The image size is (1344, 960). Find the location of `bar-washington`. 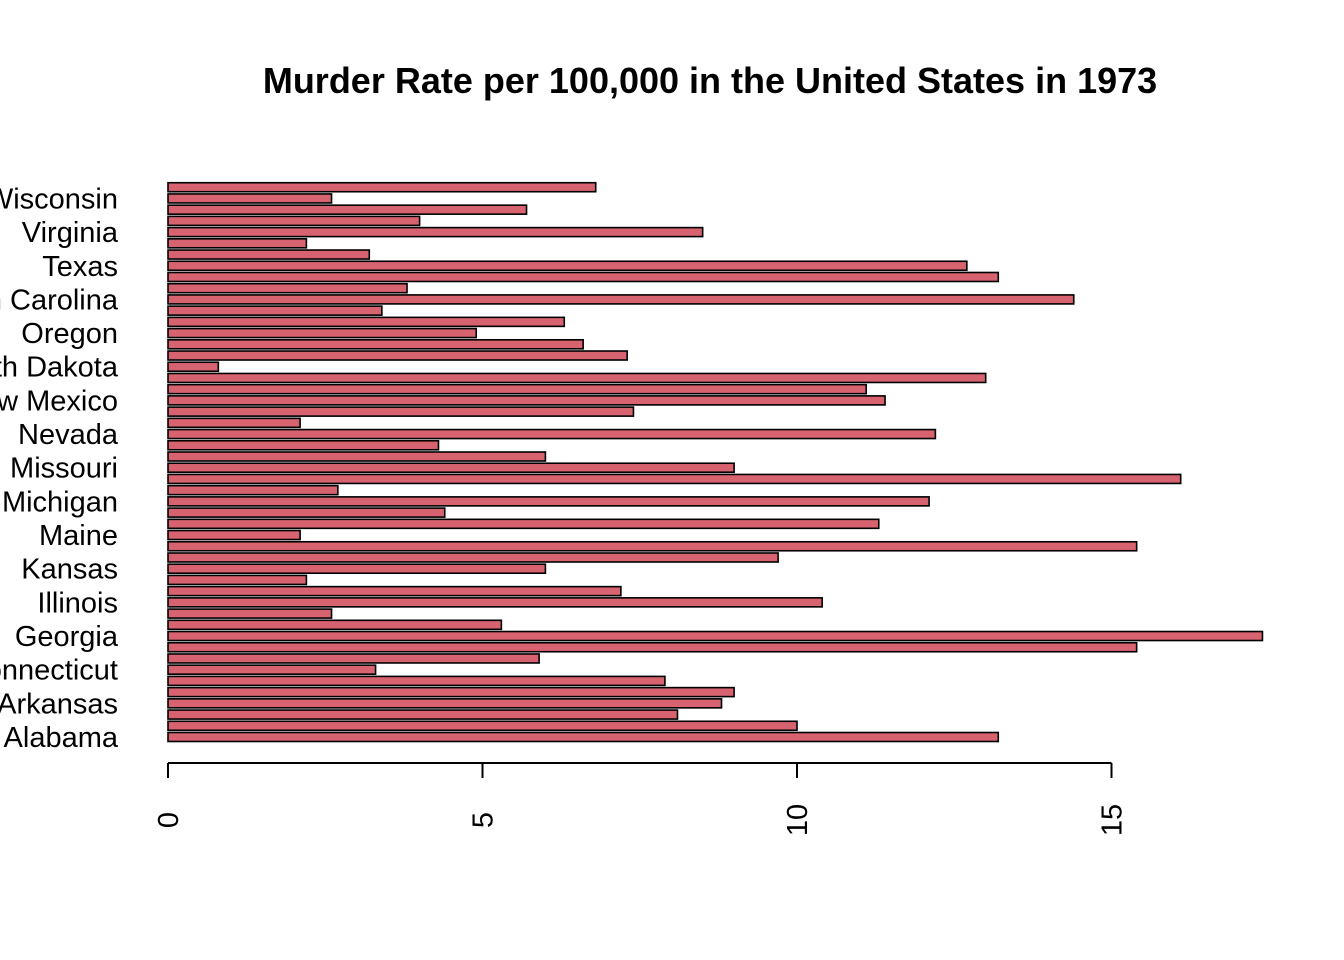

bar-washington is located at coordinates (294, 221).